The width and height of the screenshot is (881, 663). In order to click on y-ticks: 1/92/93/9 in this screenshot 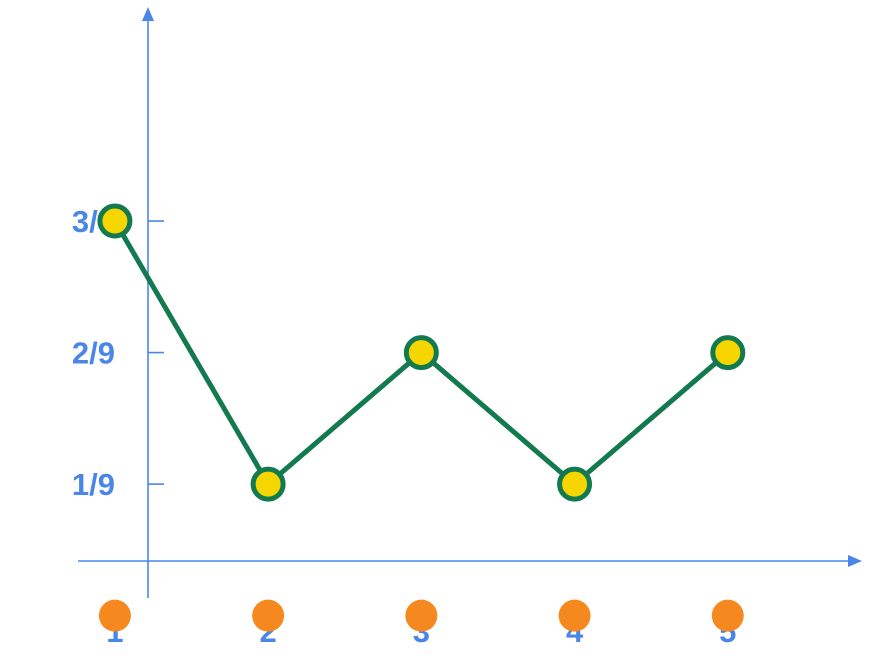, I will do `click(118, 353)`.